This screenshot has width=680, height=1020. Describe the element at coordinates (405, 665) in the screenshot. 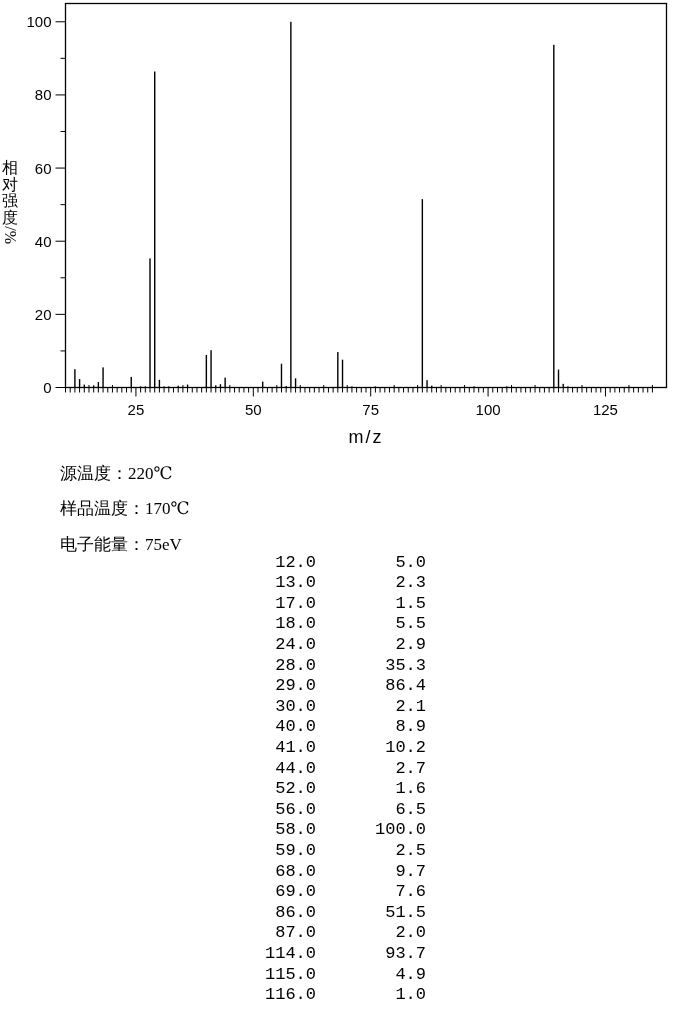

I see `table-cell: 35.3` at that location.